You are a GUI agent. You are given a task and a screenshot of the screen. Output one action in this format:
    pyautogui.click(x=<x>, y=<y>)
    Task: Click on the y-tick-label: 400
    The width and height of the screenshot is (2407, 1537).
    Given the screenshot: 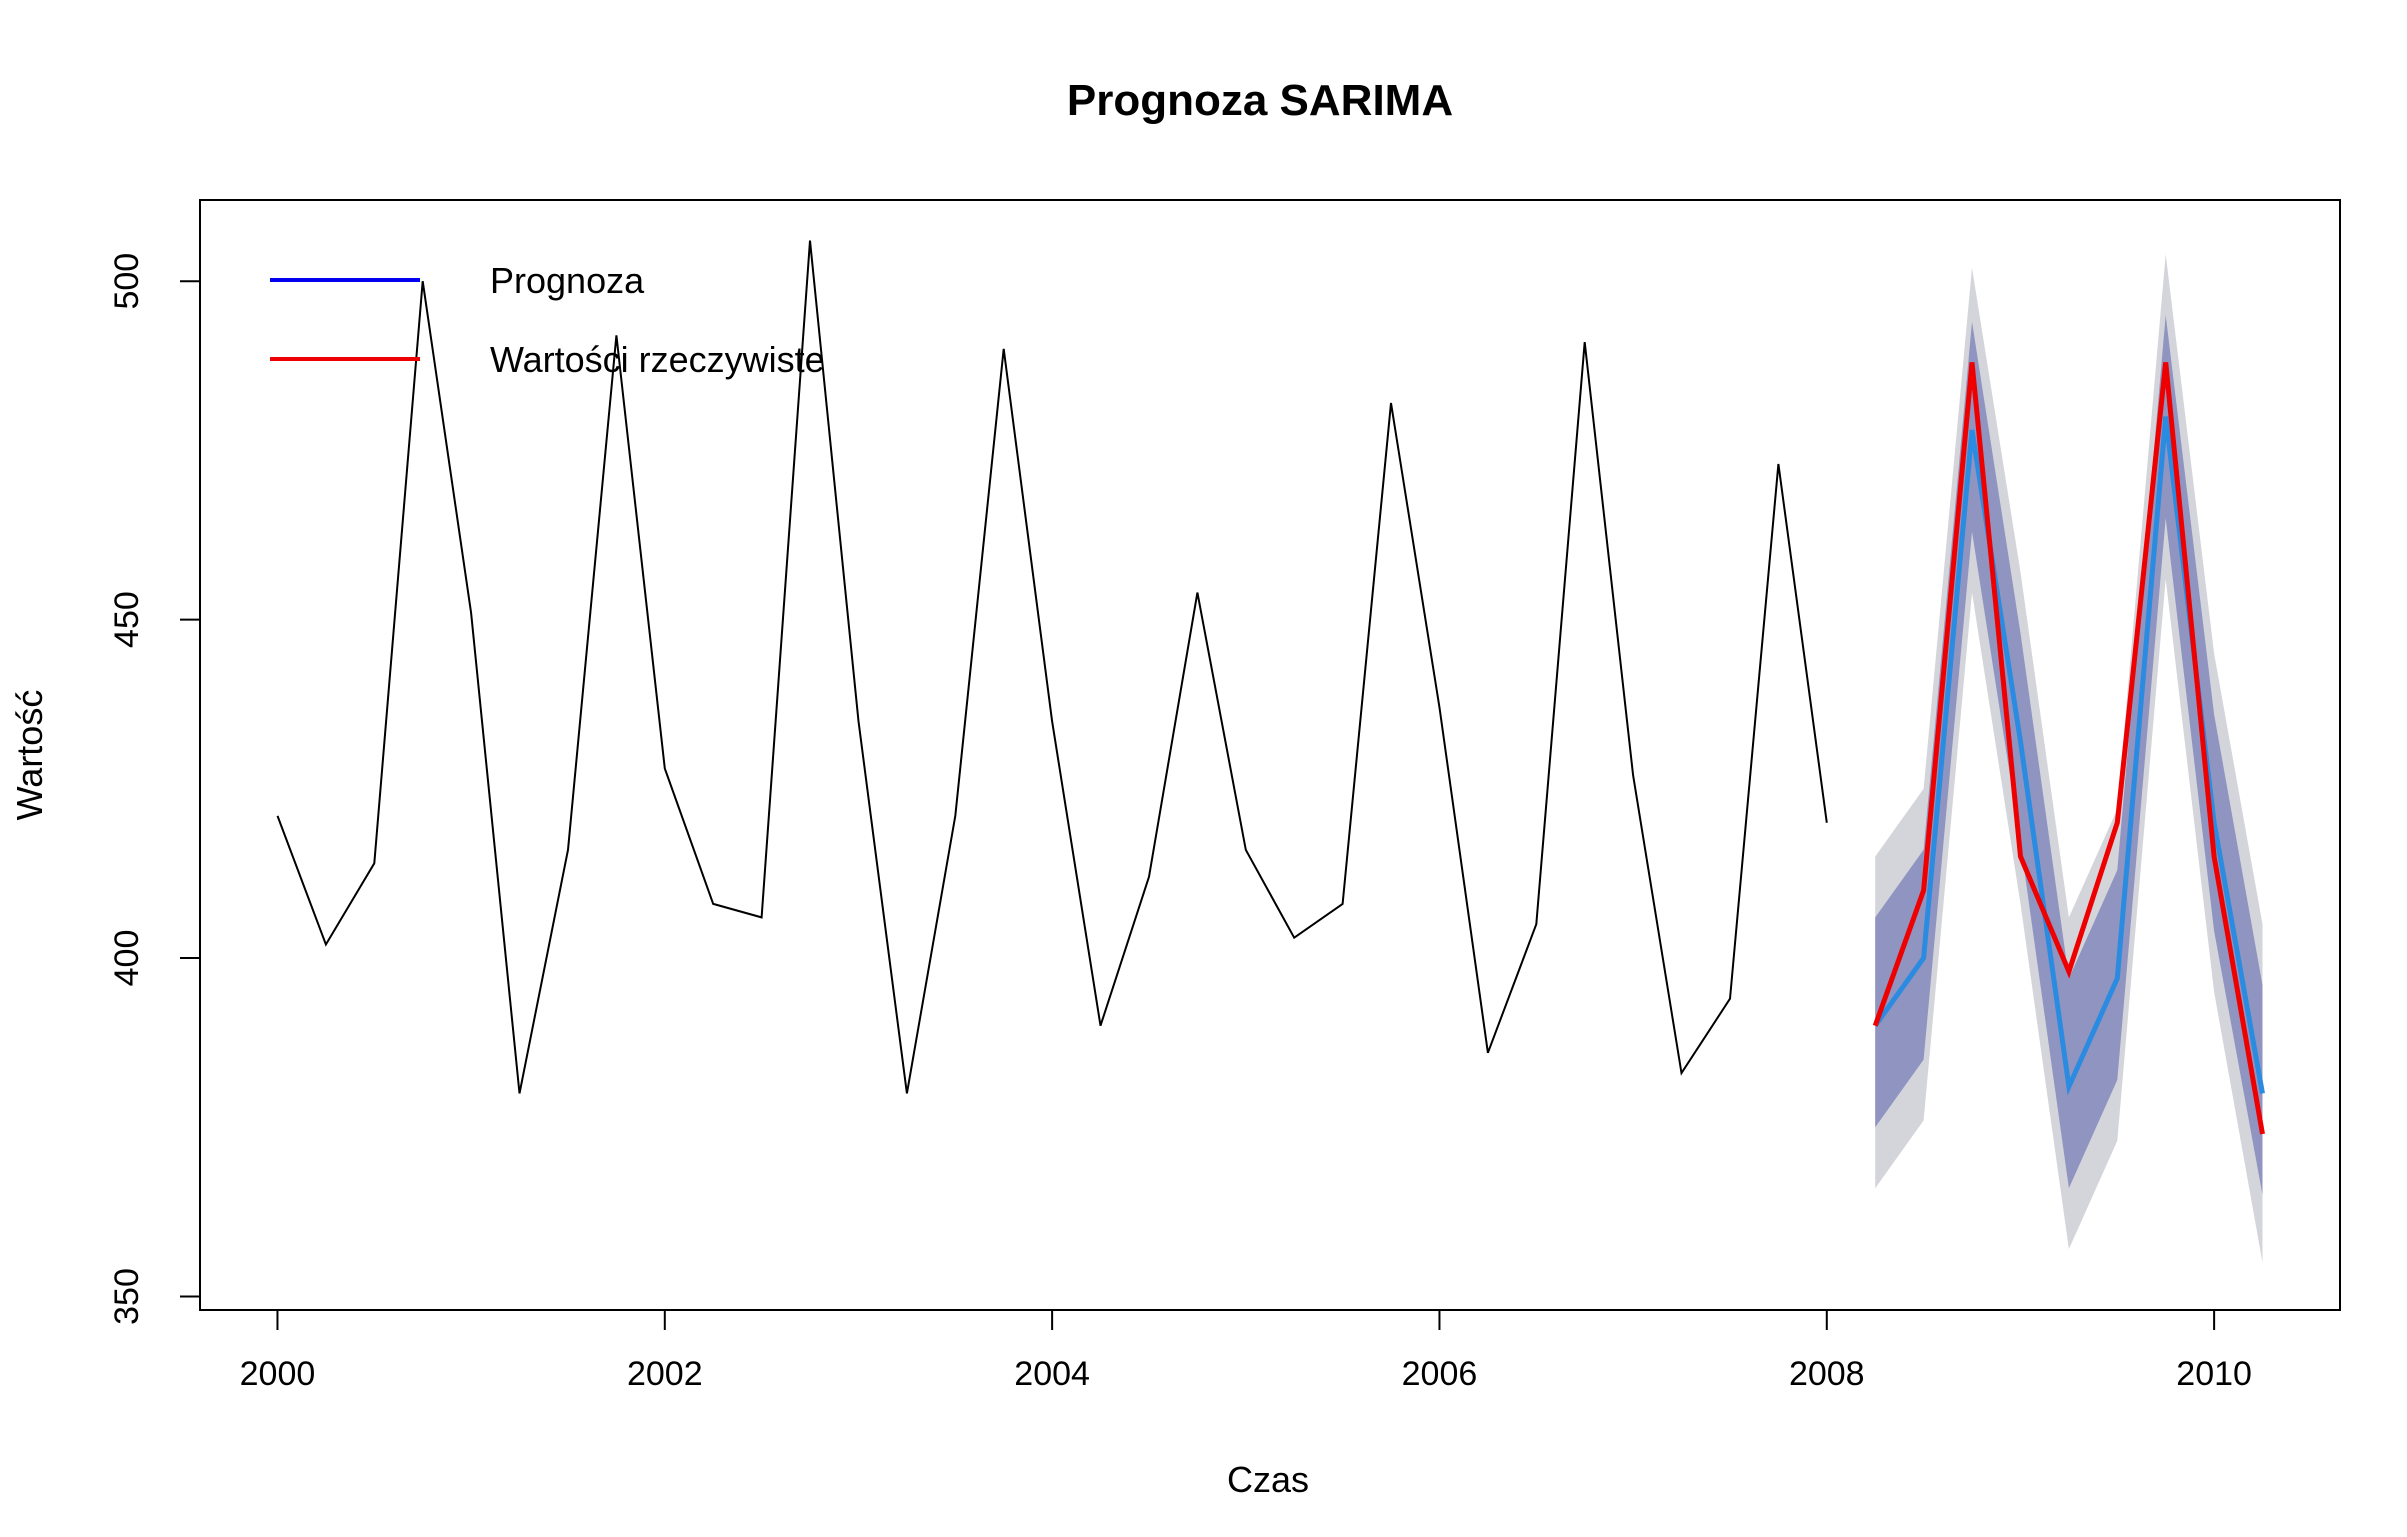 What is the action you would take?
    pyautogui.click(x=127, y=958)
    